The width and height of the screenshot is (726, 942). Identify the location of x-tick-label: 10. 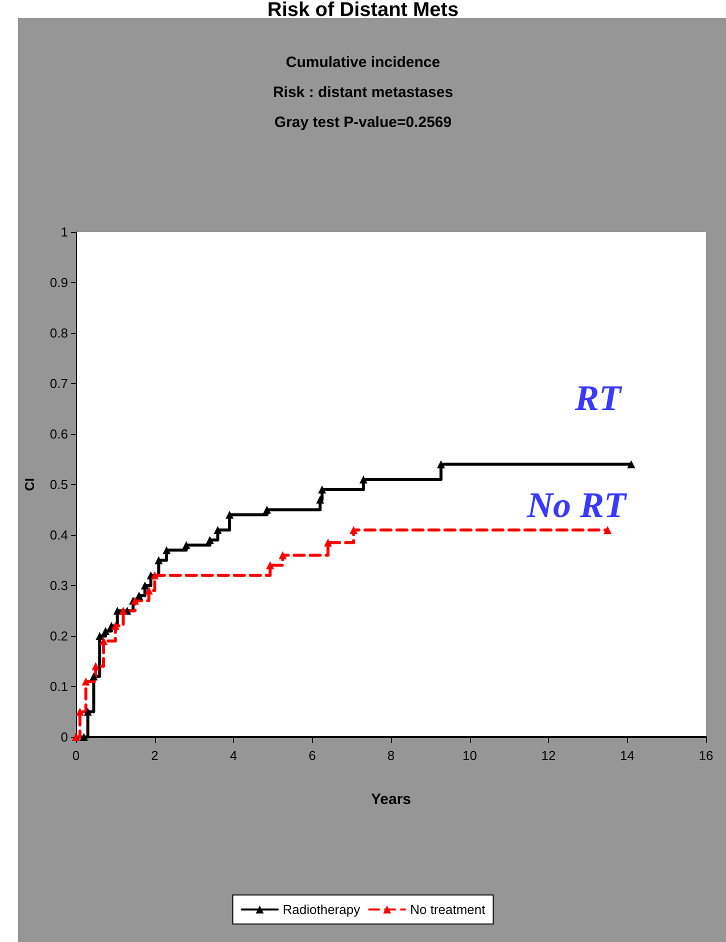
(469, 755).